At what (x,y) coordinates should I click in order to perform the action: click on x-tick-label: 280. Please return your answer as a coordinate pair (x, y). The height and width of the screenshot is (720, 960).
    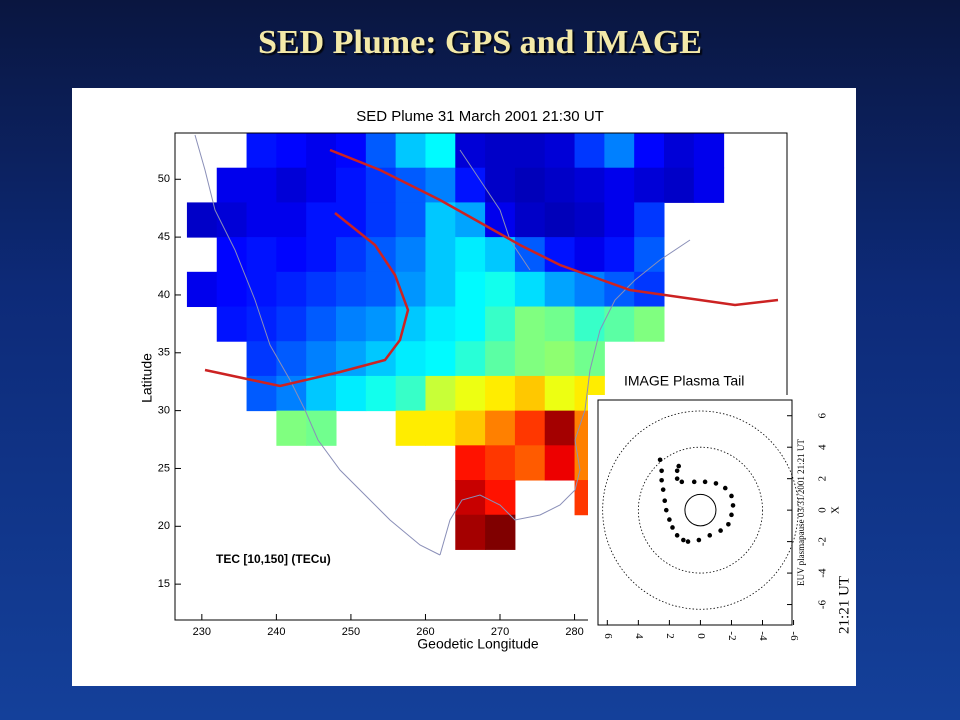
    Looking at the image, I should click on (574, 632).